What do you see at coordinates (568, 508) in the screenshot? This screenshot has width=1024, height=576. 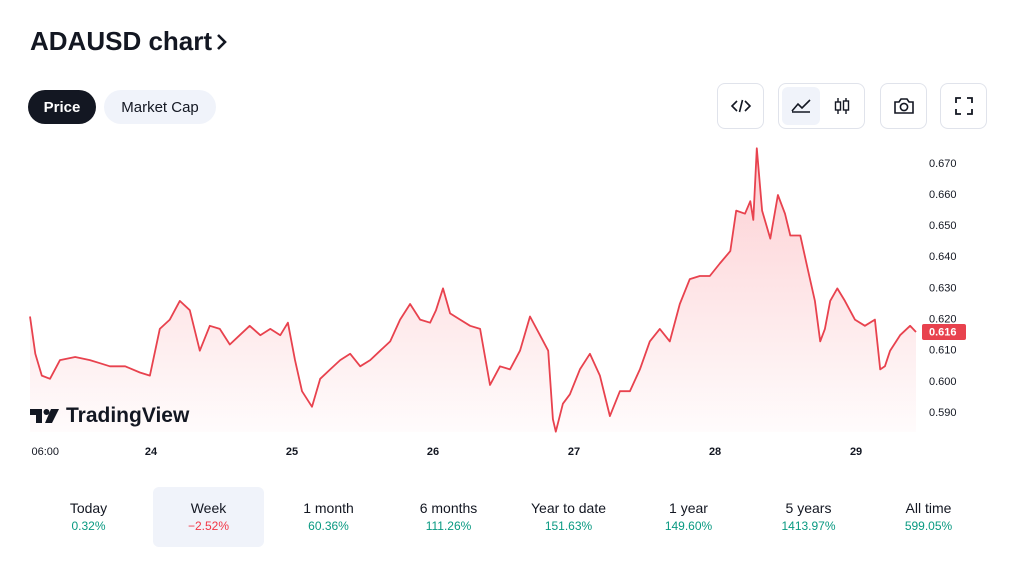 I see `period-label: Year to date` at bounding box center [568, 508].